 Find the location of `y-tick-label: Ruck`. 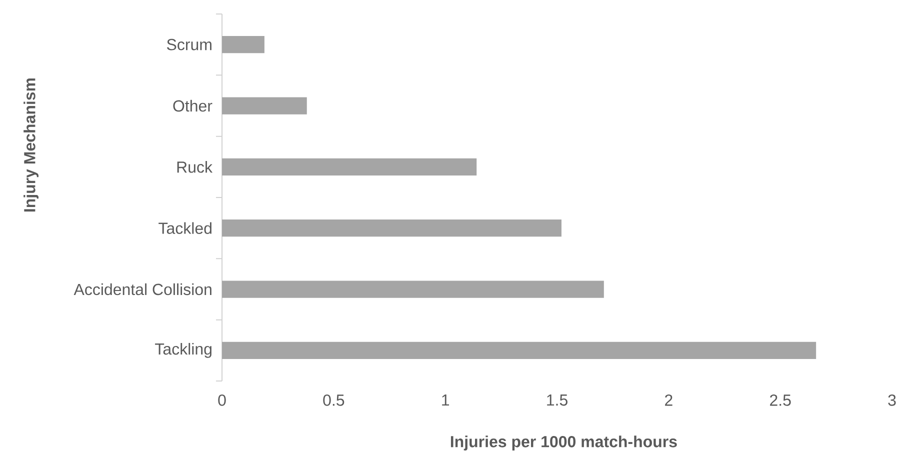

y-tick-label: Ruck is located at coordinates (195, 167).